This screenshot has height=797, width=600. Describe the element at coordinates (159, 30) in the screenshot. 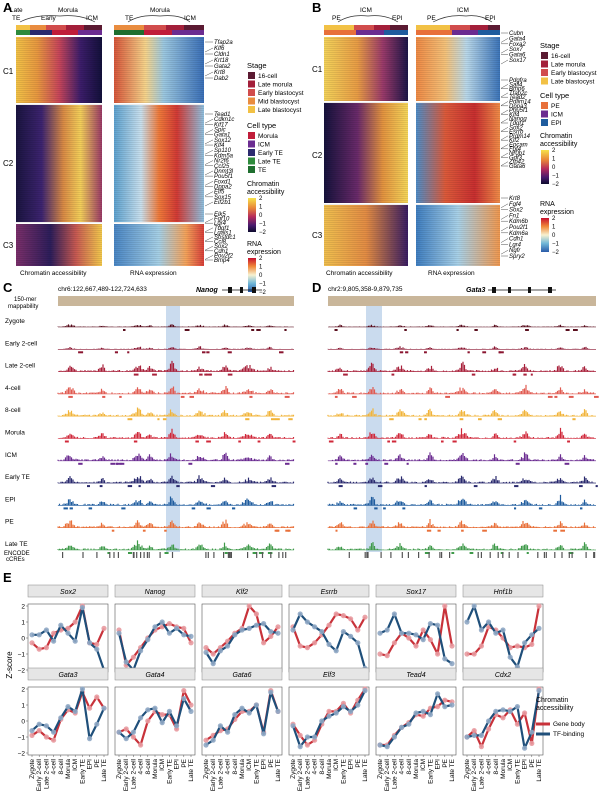

I see `stage-bar-a-rna` at that location.